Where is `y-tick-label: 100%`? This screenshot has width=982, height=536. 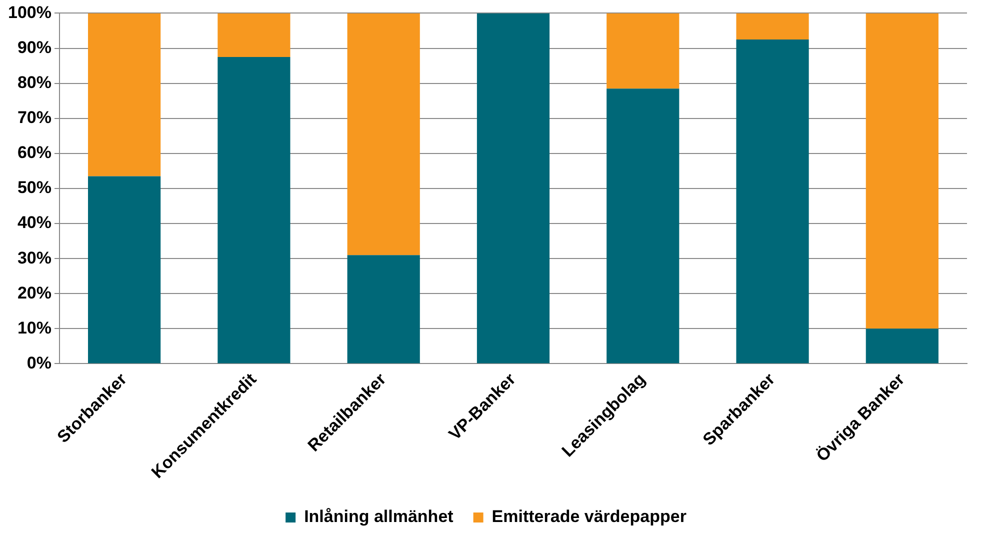
y-tick-label: 100% is located at coordinates (30, 12).